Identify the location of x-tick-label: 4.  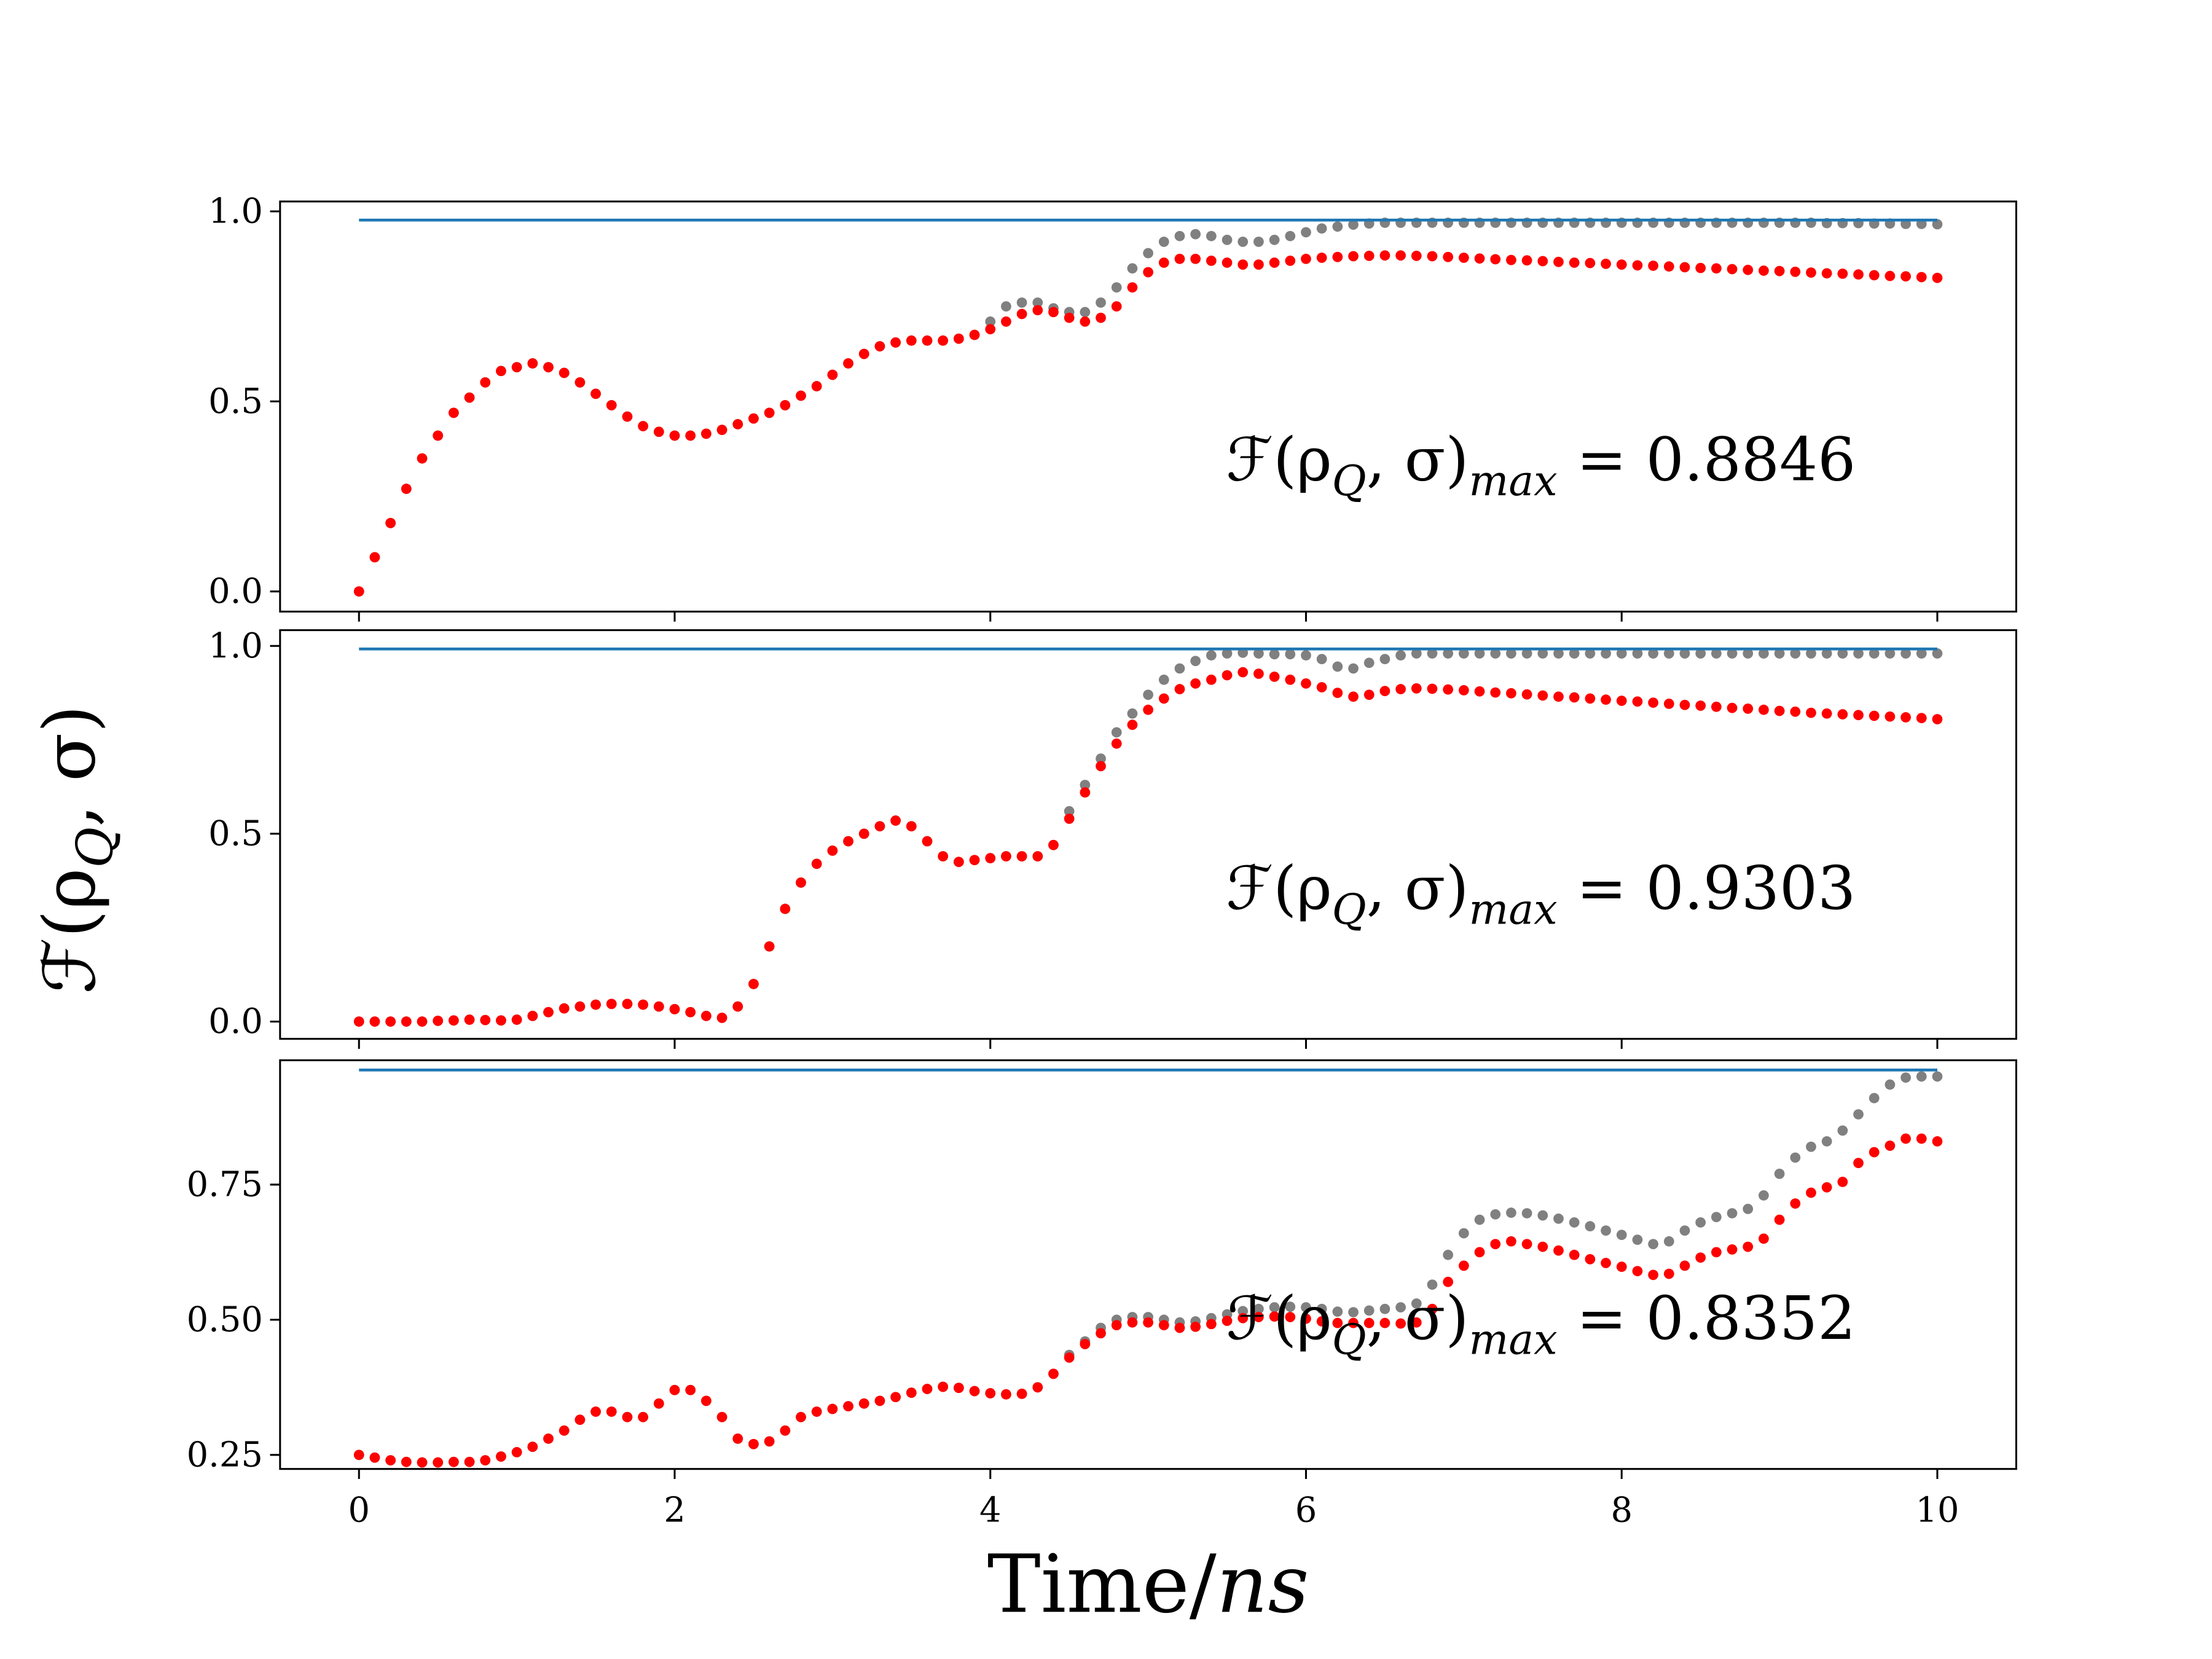
(990, 1511).